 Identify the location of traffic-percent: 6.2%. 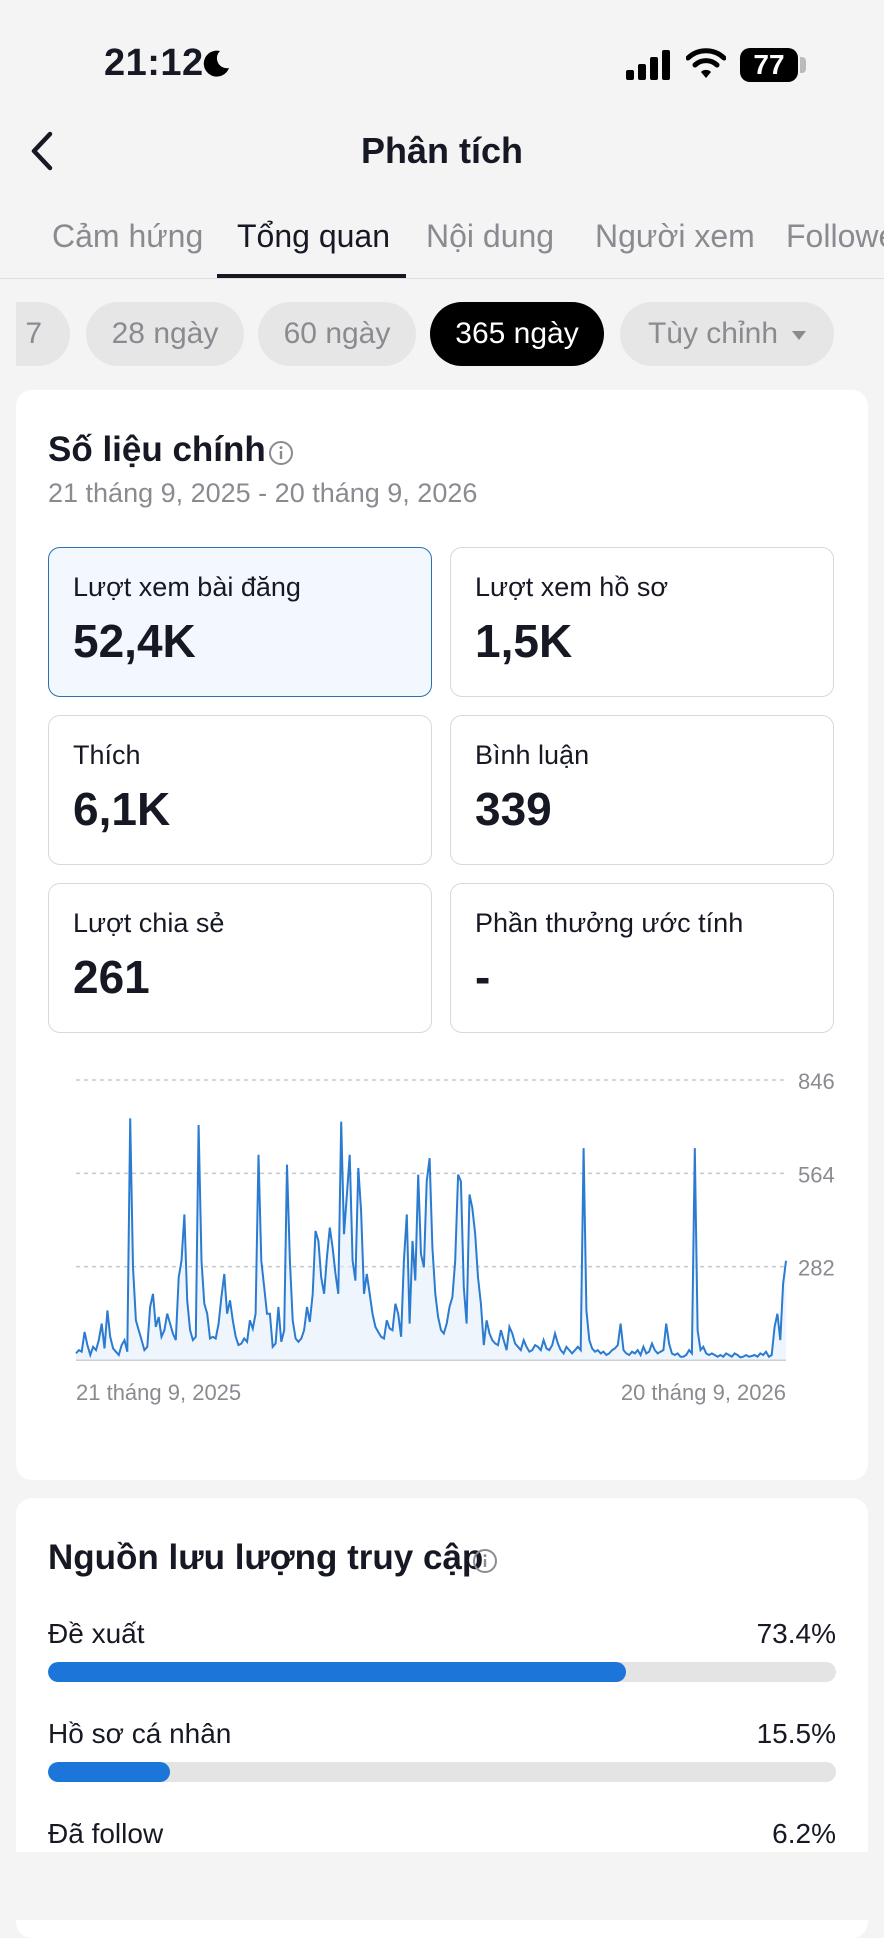
(804, 1833).